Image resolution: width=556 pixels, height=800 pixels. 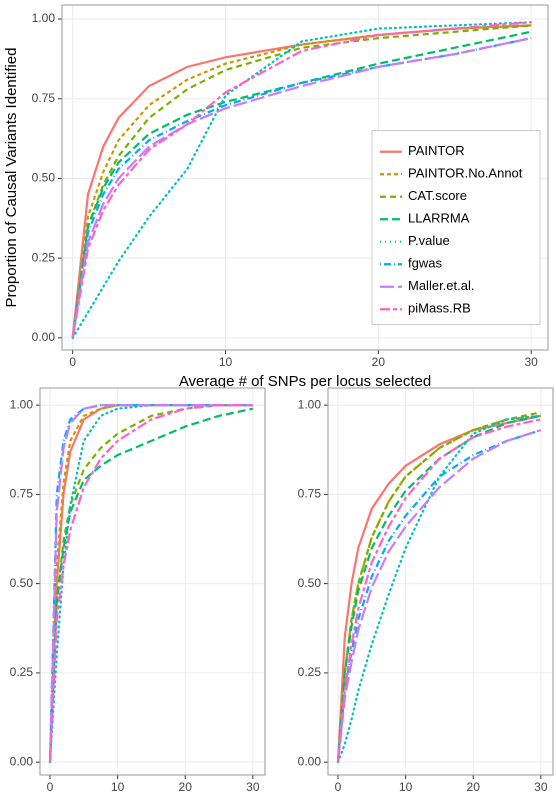 What do you see at coordinates (429, 240) in the screenshot?
I see `legend-label: P.value` at bounding box center [429, 240].